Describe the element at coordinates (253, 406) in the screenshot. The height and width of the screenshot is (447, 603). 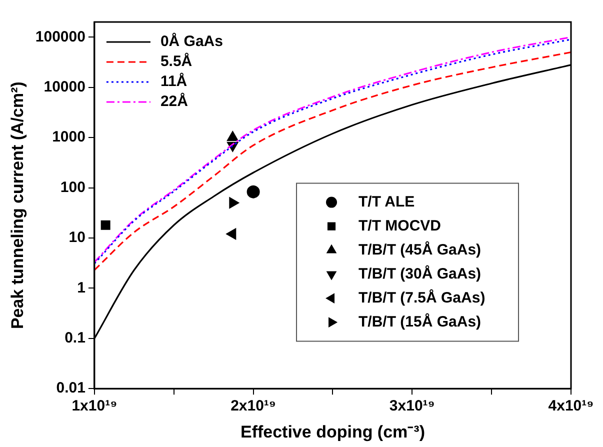
I see `x-tick-label: 2x10¹⁹` at that location.